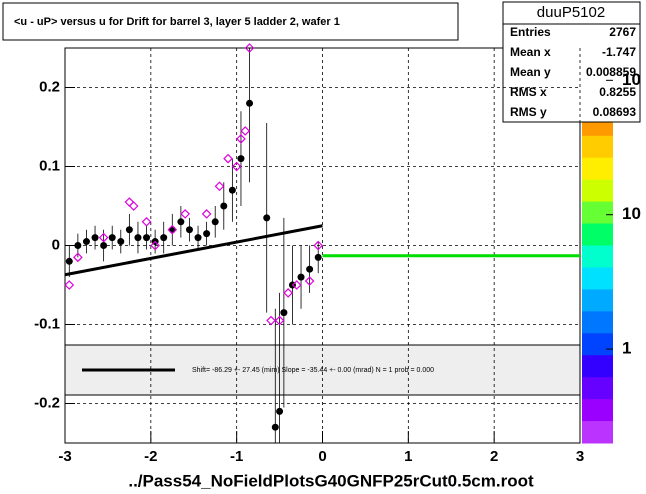 This screenshot has width=646, height=494. Describe the element at coordinates (408, 456) in the screenshot. I see `x-tick-label: 1` at that location.